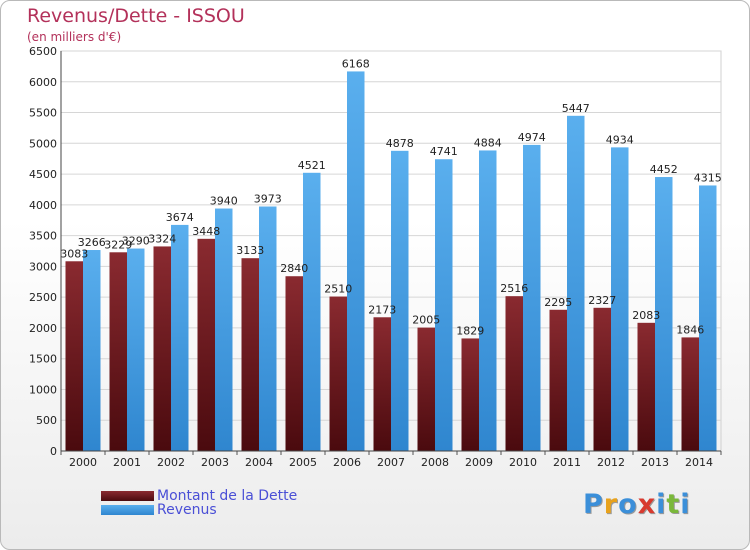  Describe the element at coordinates (470, 330) in the screenshot. I see `value-label-dette: 1829` at that location.